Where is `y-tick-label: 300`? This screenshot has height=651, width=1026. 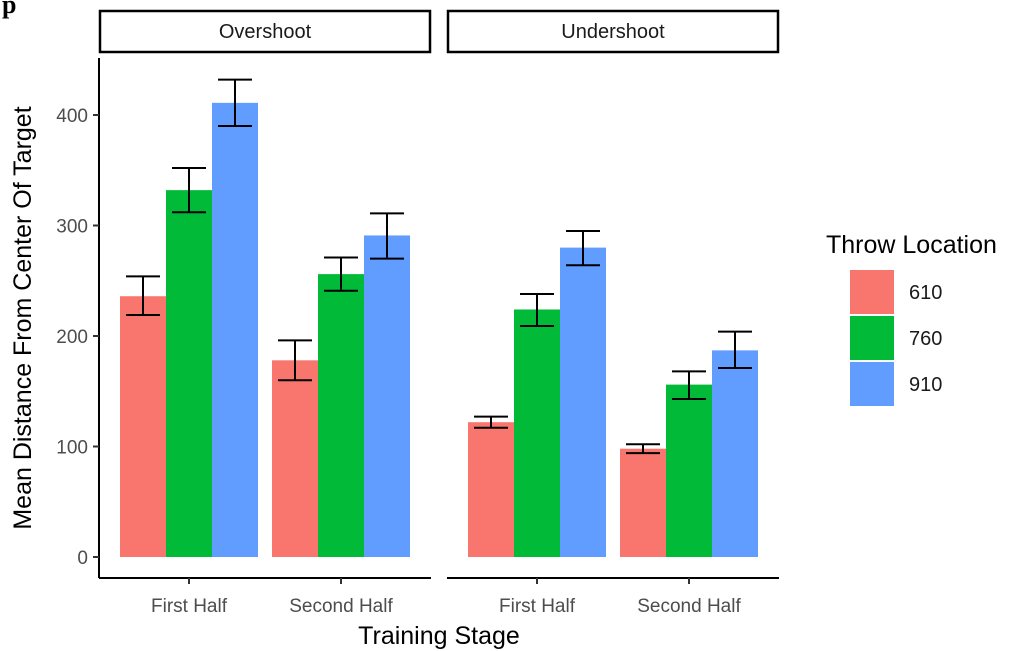
y-tick-label: 300 is located at coordinates (72, 227).